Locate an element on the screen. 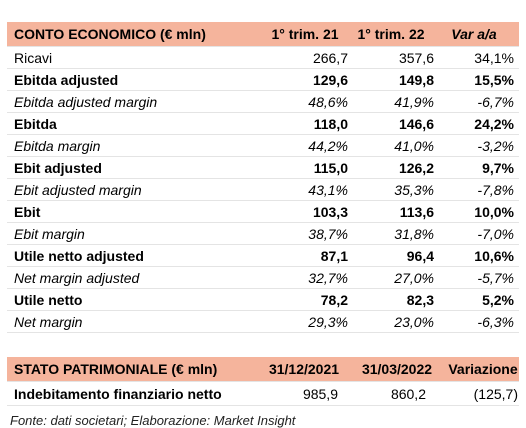 The height and width of the screenshot is (428, 526). table-row-ebitda-adjusted: Ebitda adjusted 129,6 149,8 15,5% is located at coordinates (263, 80).